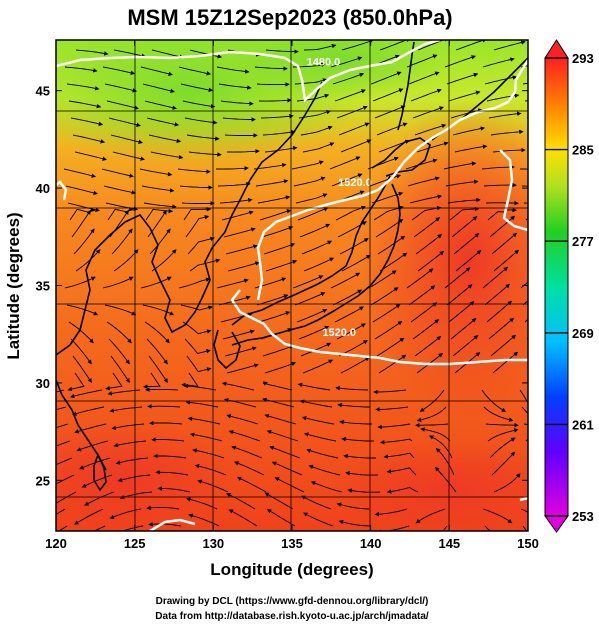  I want to click on x-tick-label: 120, so click(56, 543).